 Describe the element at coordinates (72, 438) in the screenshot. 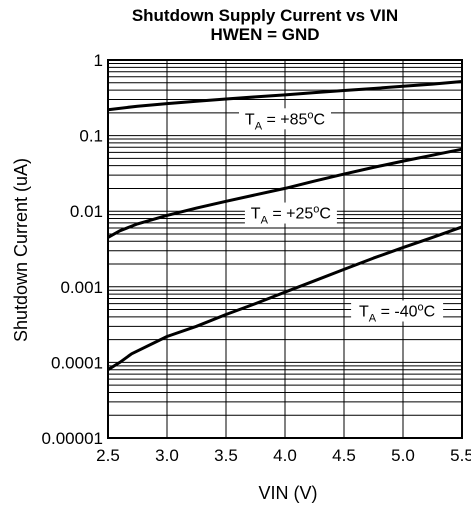

I see `y-tick-label: 0.00001` at that location.